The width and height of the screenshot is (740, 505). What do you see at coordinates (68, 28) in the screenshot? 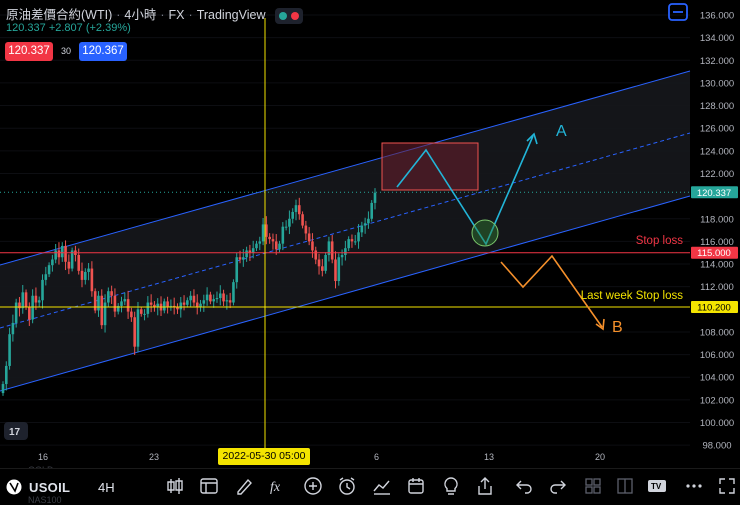
I see `price-change: 120.337 +2.807 (+2.39%)` at bounding box center [68, 28].